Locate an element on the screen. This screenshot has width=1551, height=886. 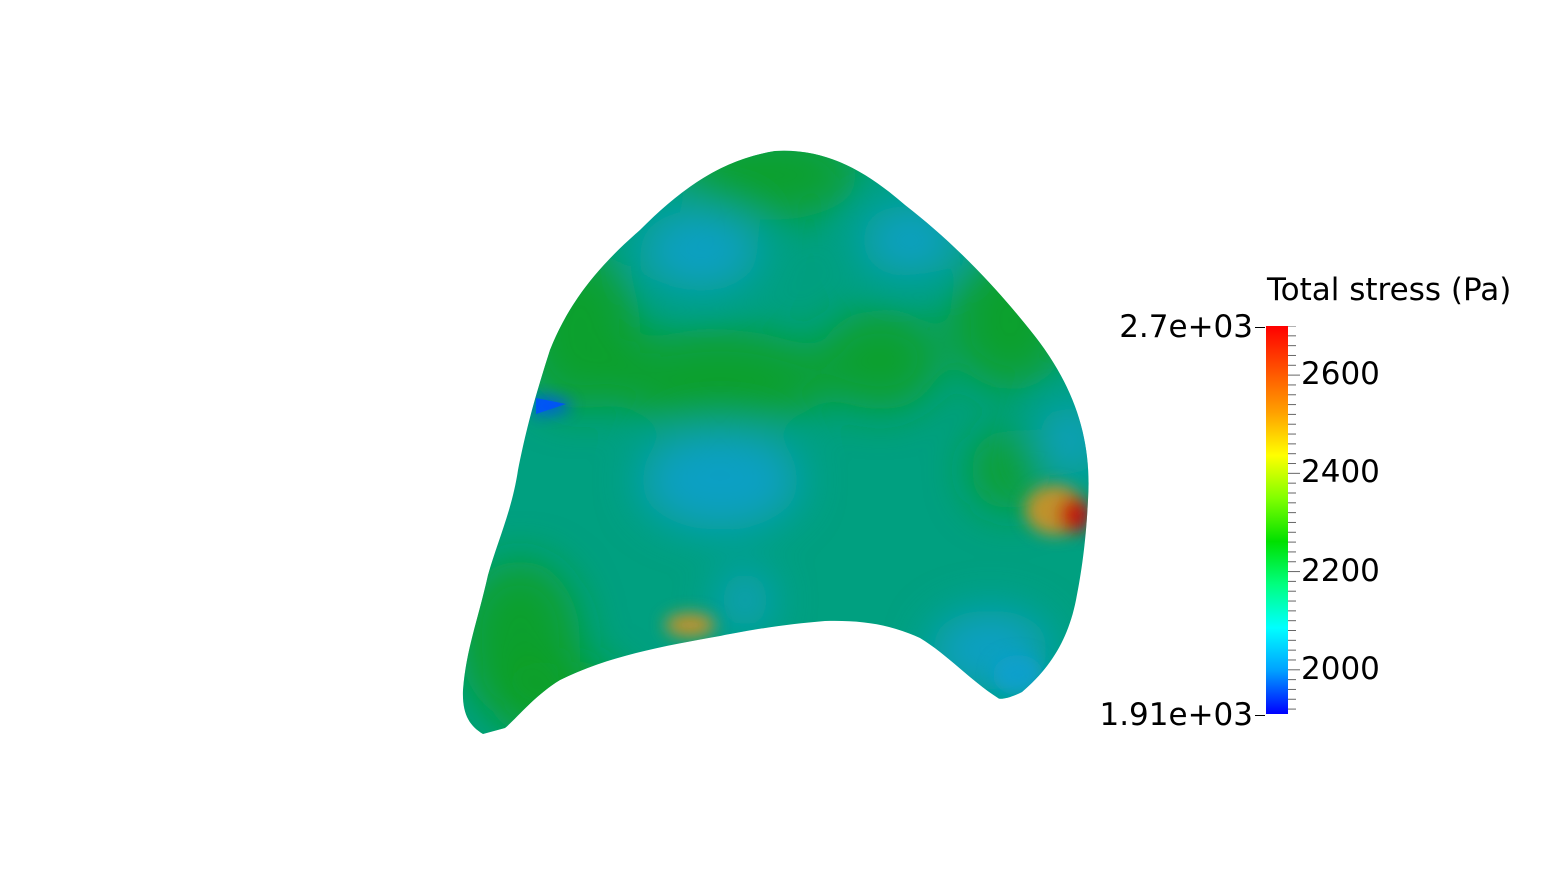
green-region-right is located at coordinates (1010, 320).